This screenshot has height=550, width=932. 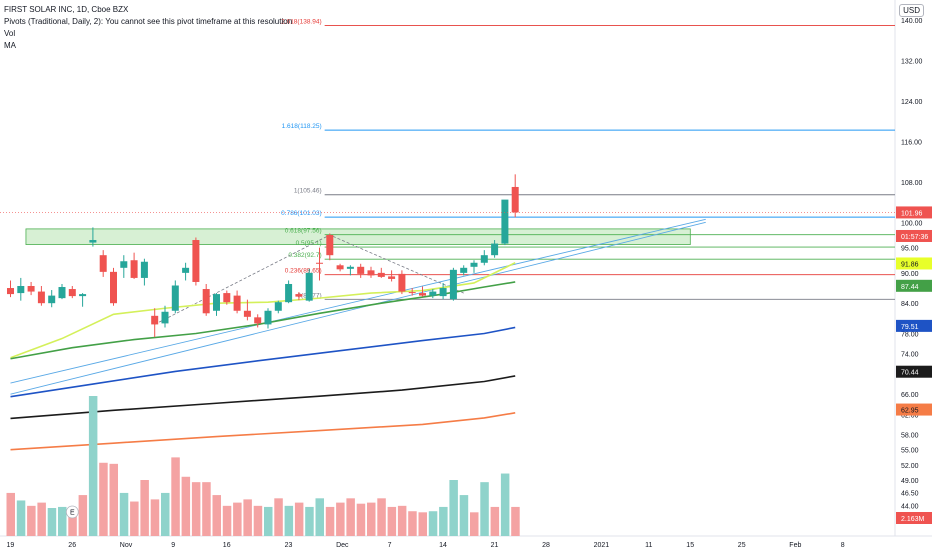 What do you see at coordinates (308, 191) in the screenshot?
I see `fib-level-label: 1(105.46)` at bounding box center [308, 191].